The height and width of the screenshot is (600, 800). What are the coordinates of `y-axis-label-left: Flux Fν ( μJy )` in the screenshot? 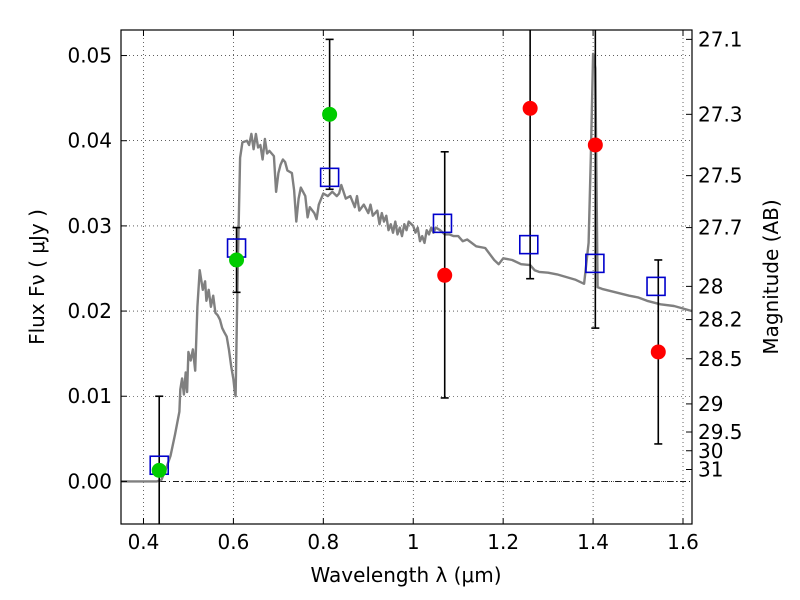 It's located at (37, 277).